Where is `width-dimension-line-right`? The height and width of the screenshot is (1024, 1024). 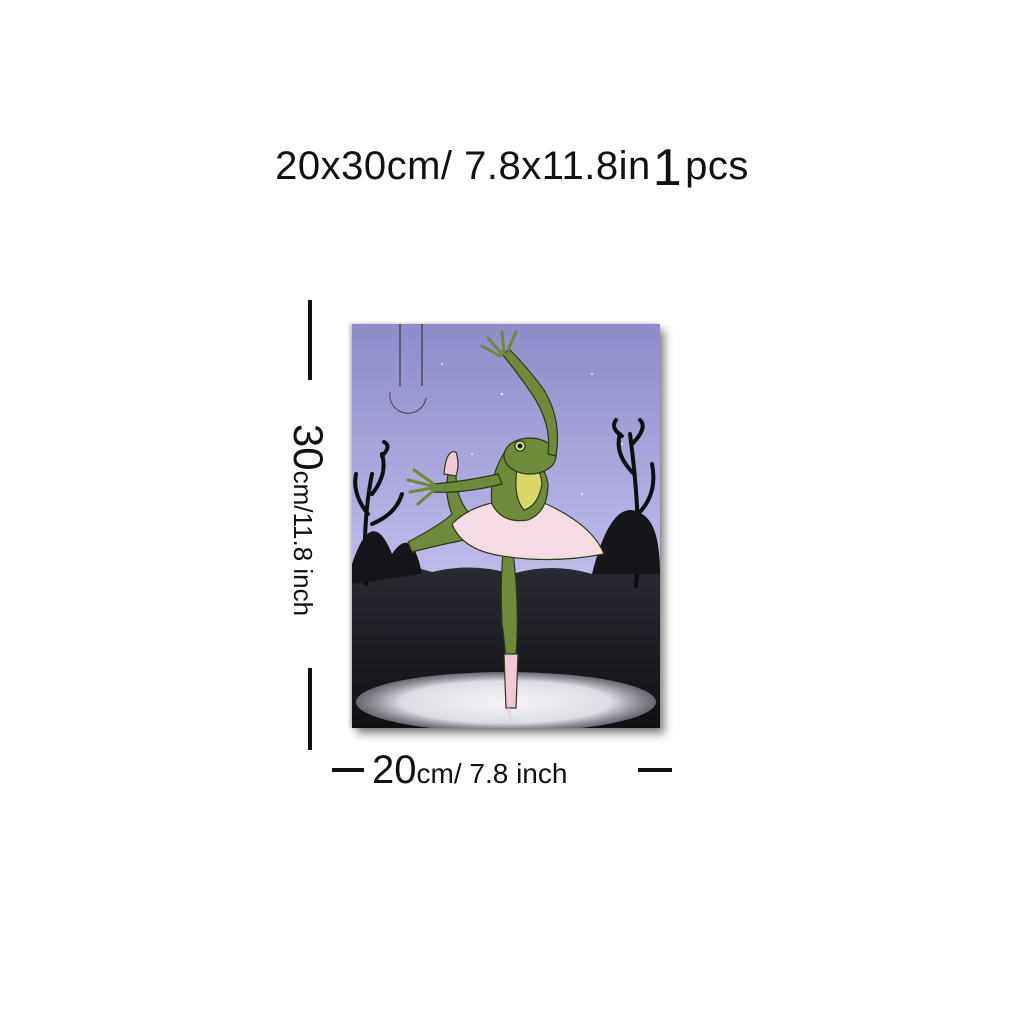 width-dimension-line-right is located at coordinates (655, 770).